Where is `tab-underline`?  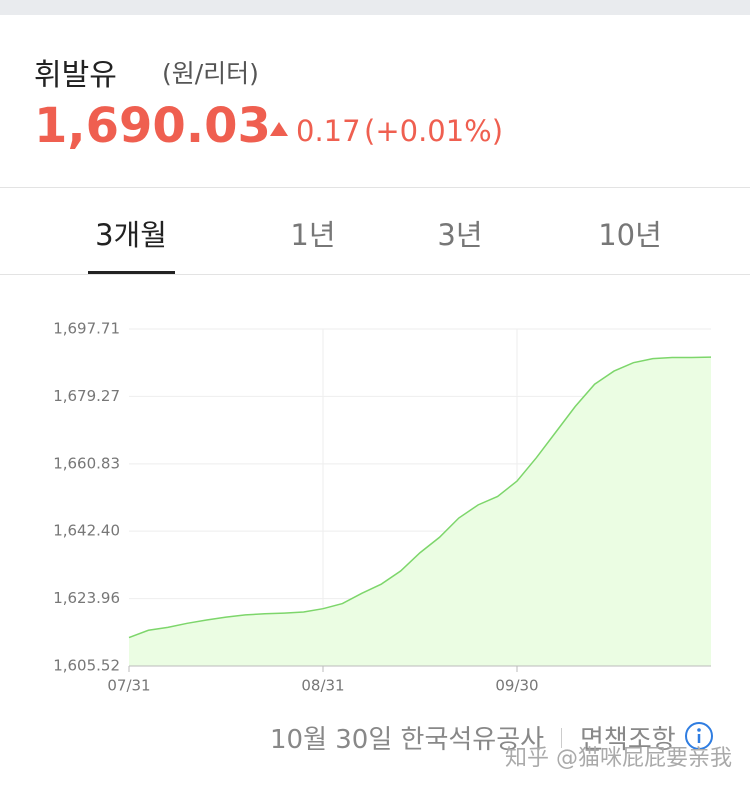
tab-underline is located at coordinates (131, 272).